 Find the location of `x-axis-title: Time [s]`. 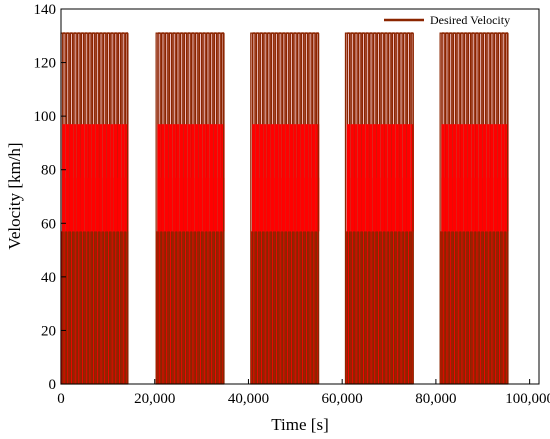

x-axis-title: Time [s] is located at coordinates (299, 424).